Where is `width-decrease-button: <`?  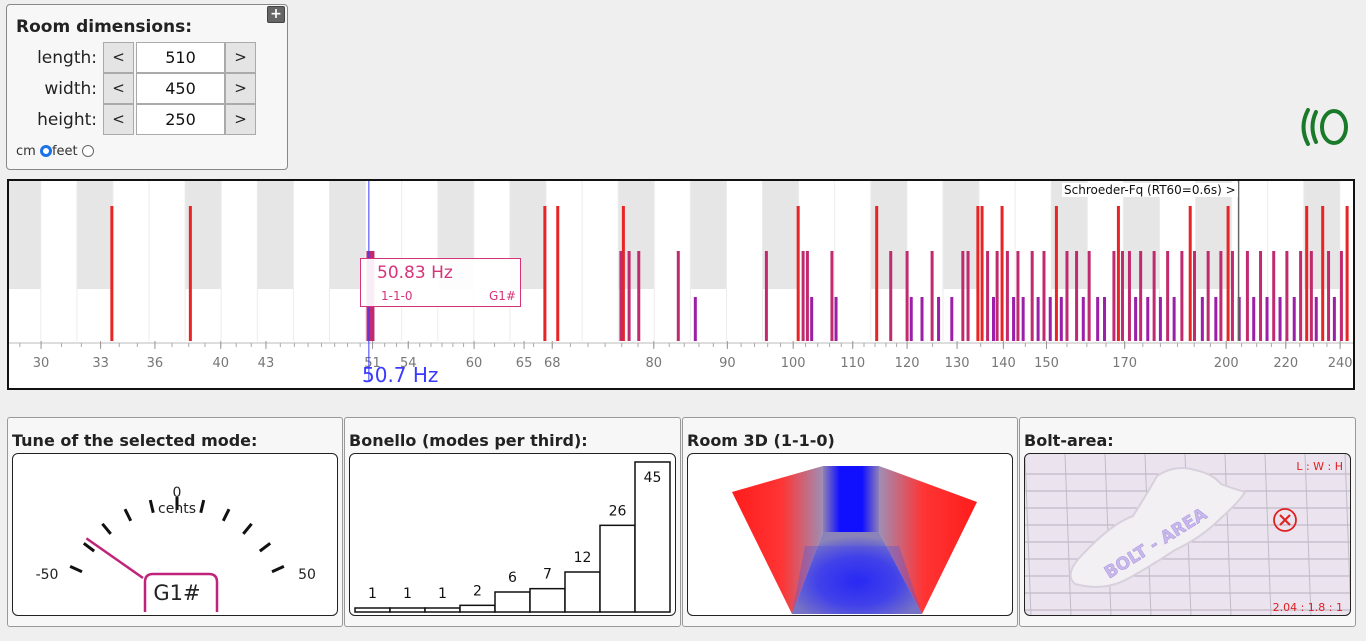 width-decrease-button: < is located at coordinates (118, 88).